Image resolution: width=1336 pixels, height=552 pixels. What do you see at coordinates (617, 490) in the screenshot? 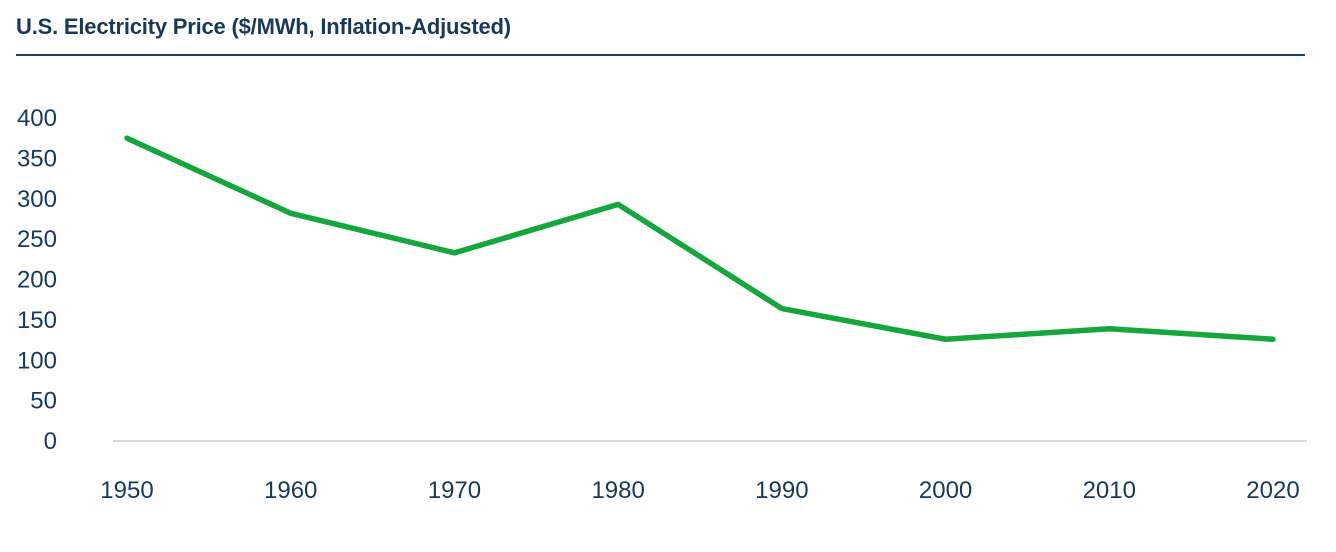
I see `x-axis-tick-label: 1980` at bounding box center [617, 490].